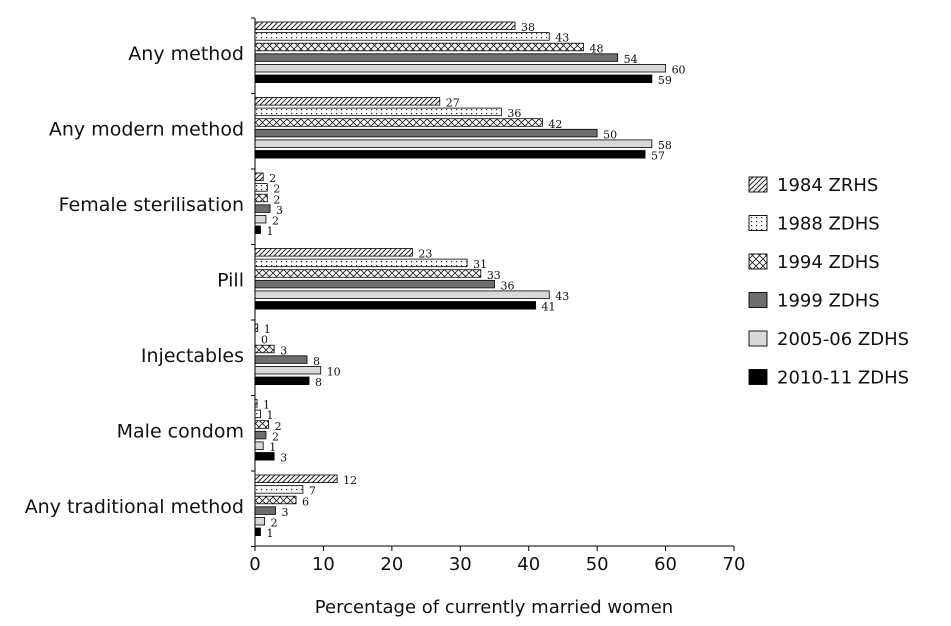 Image resolution: width=951 pixels, height=626 pixels. What do you see at coordinates (665, 80) in the screenshot?
I see `data-label: 59` at bounding box center [665, 80].